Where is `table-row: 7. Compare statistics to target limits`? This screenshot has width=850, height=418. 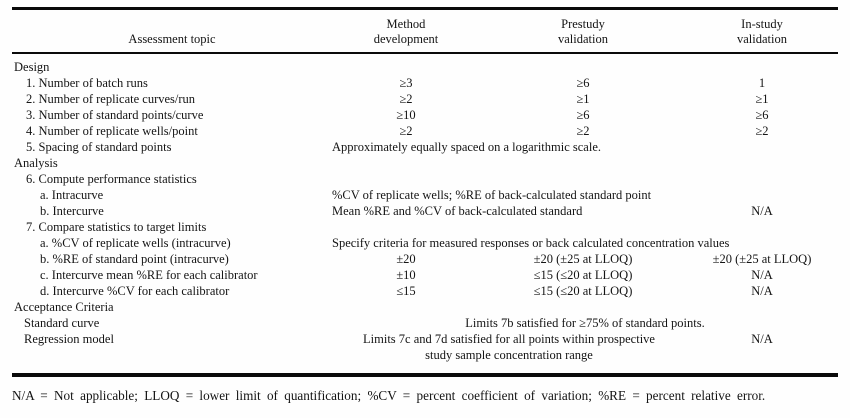
table-row: 7. Compare statistics to target limits is located at coordinates (425, 227).